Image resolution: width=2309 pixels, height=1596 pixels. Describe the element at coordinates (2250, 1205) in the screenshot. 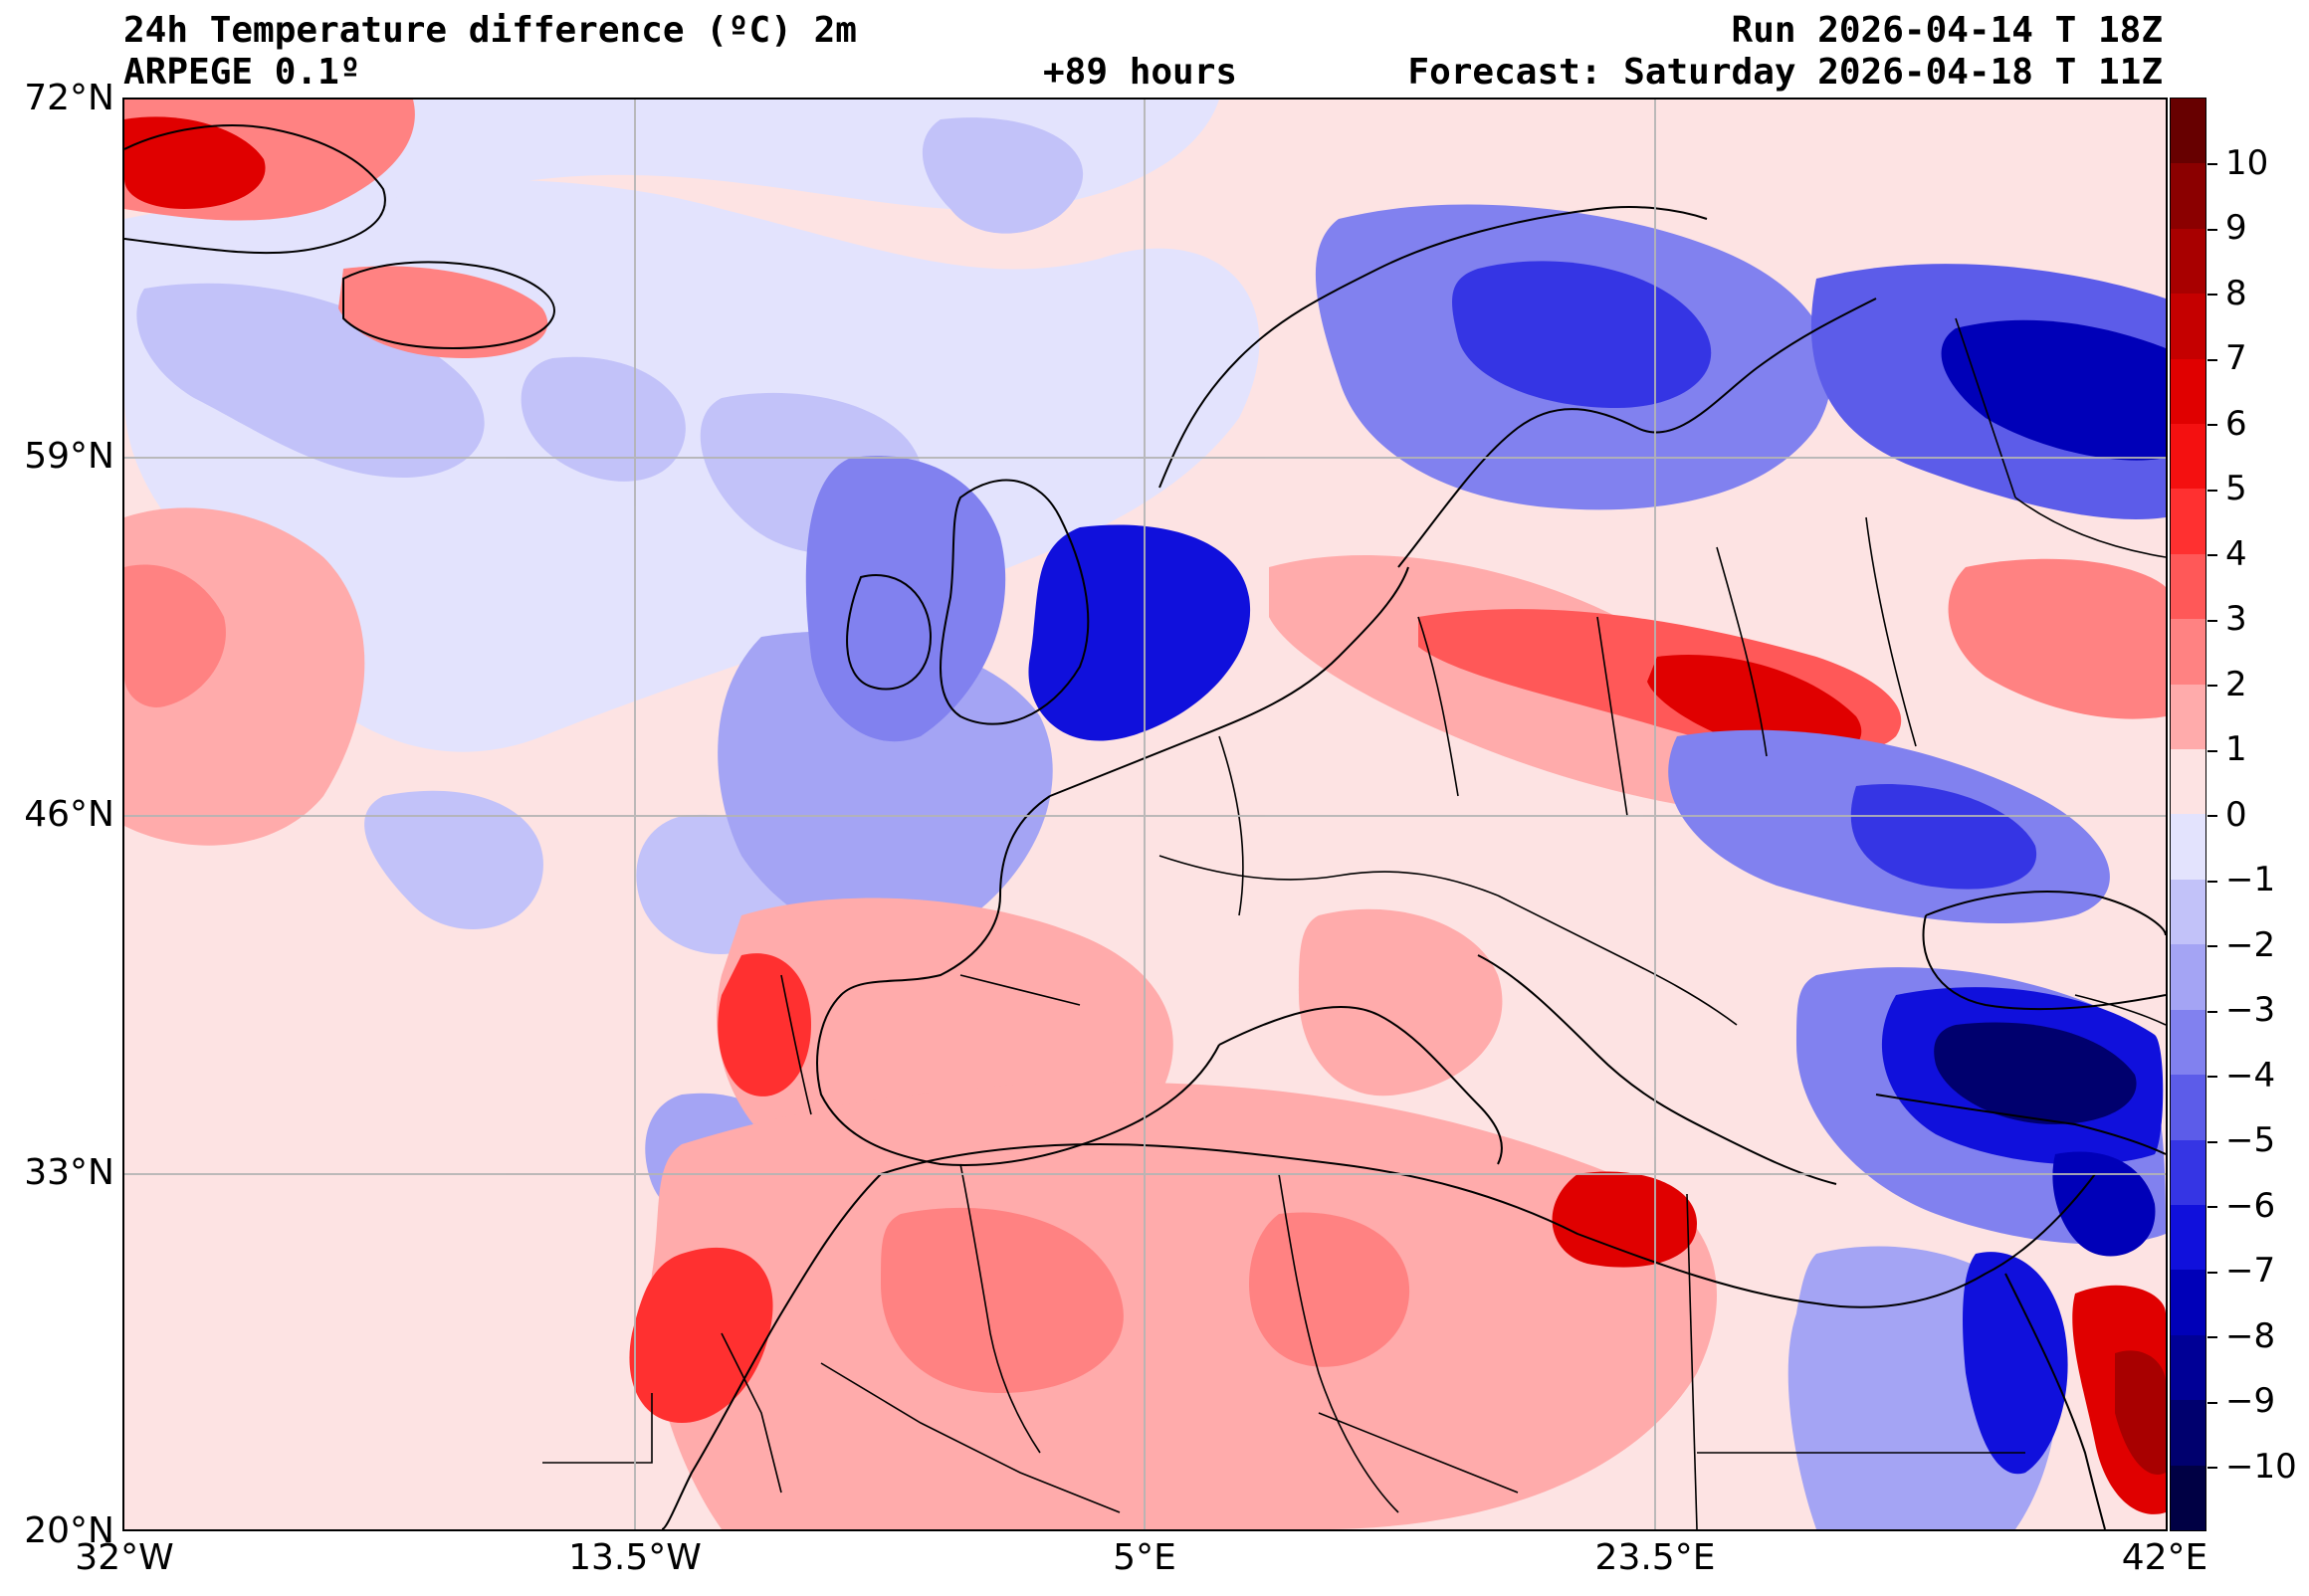

I see `colorbar-tick-text: −6` at that location.